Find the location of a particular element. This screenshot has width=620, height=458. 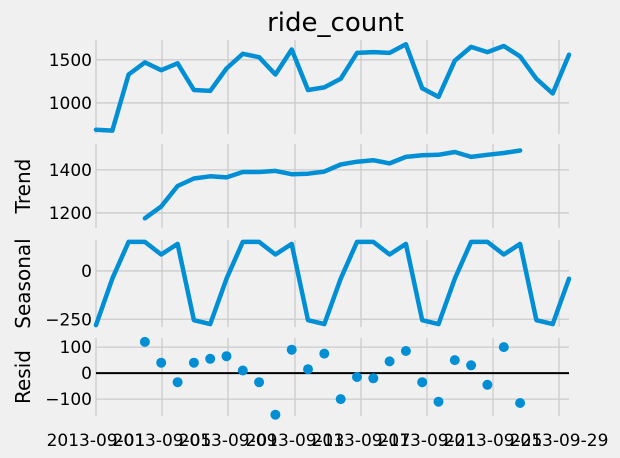

resid-ytick-label: −100 is located at coordinates (68, 400).